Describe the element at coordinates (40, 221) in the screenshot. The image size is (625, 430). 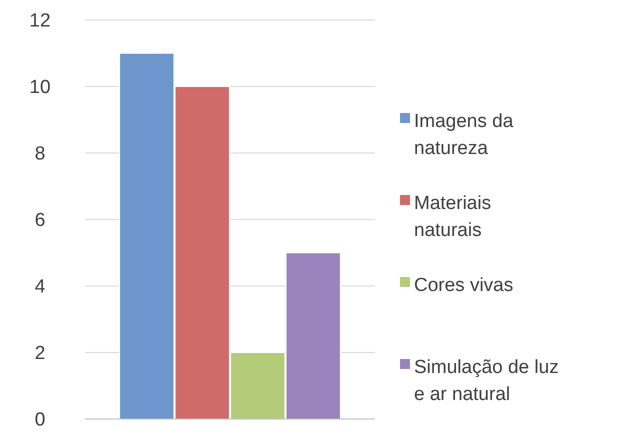
I see `y-tick-label: 6` at that location.